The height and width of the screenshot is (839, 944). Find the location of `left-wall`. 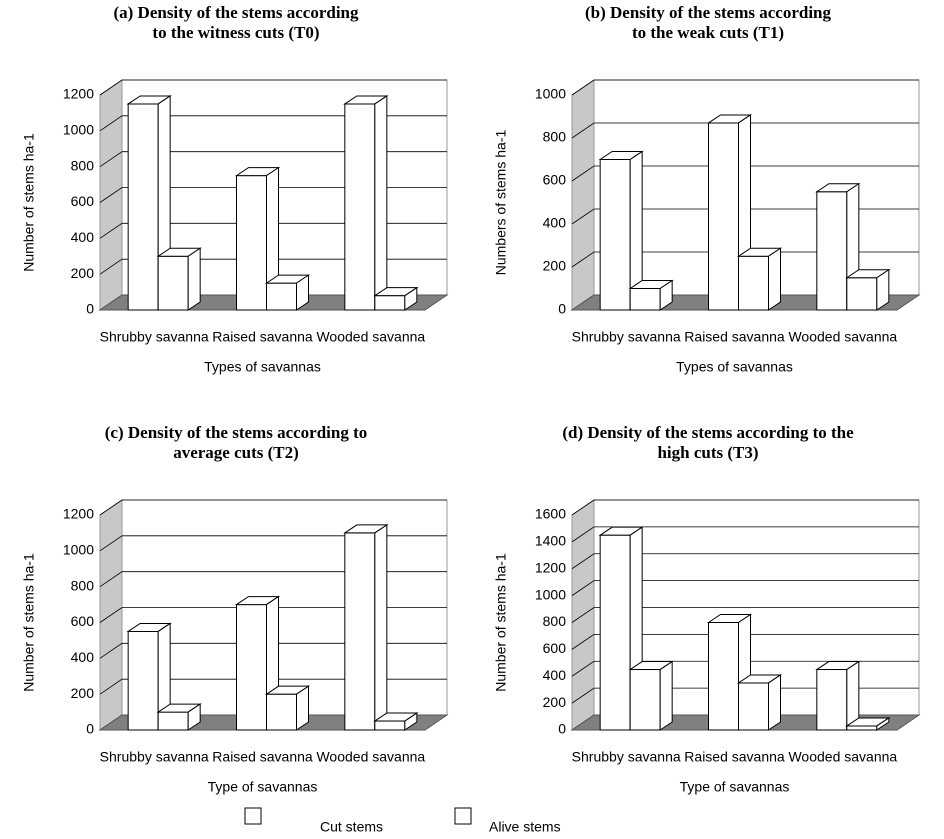

left-wall is located at coordinates (583, 195).